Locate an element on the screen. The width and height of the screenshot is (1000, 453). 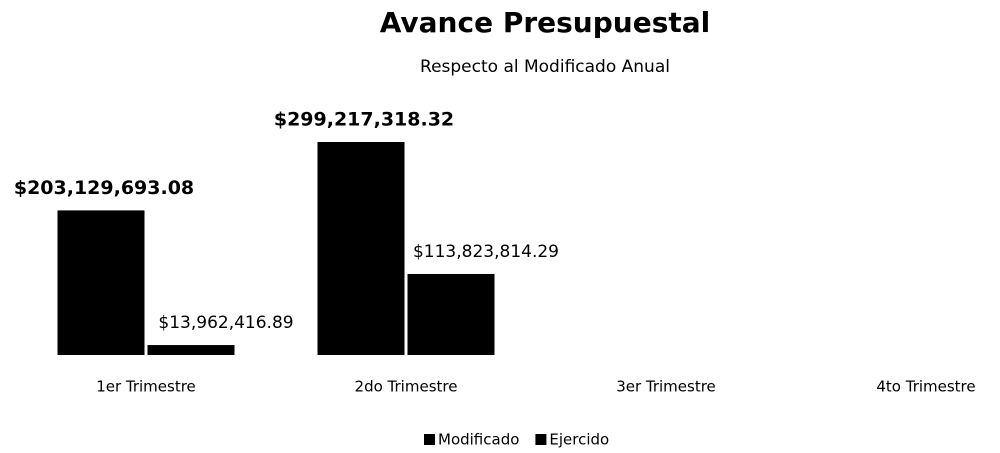
value-label: $13,962,416.89 is located at coordinates (225, 323).